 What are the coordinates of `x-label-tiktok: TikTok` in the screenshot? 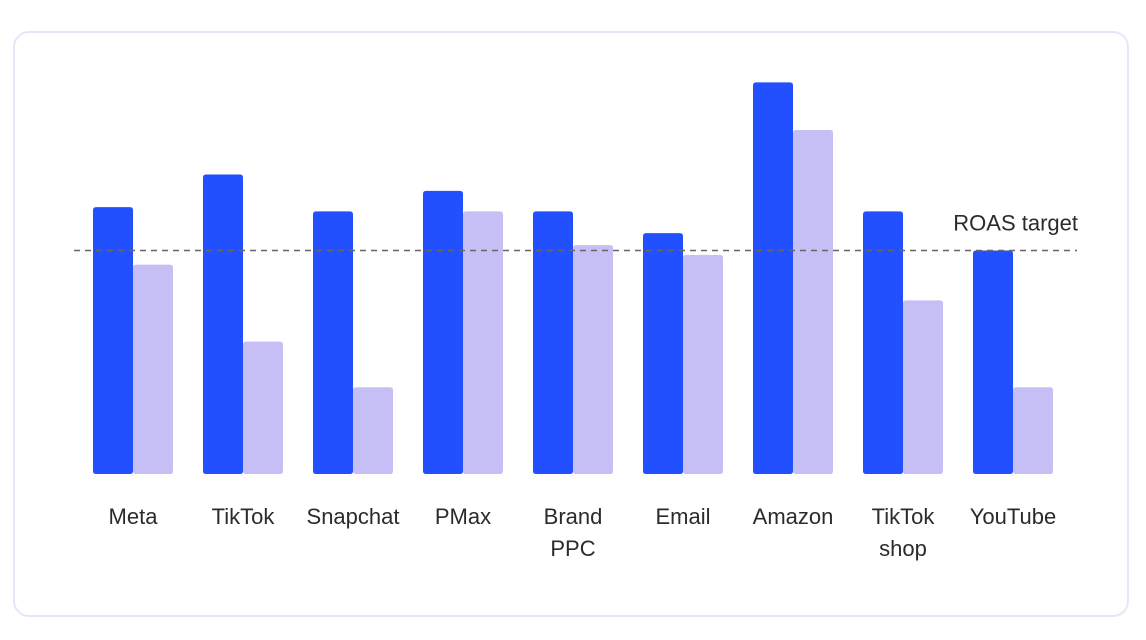 It's located at (244, 516).